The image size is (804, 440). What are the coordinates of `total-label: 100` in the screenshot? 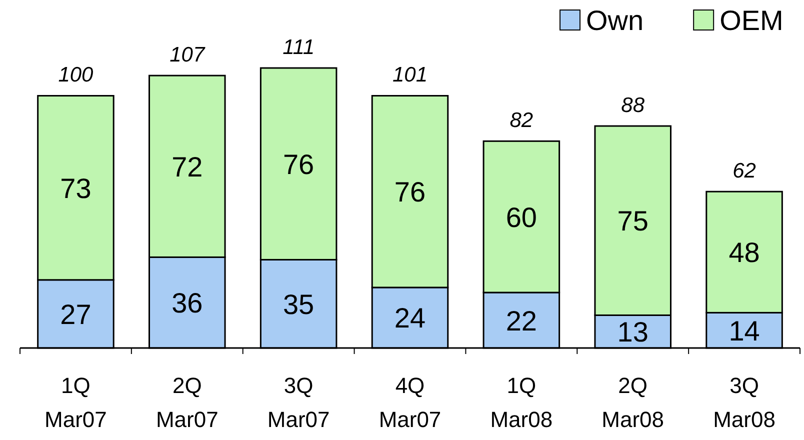 It's located at (76, 75).